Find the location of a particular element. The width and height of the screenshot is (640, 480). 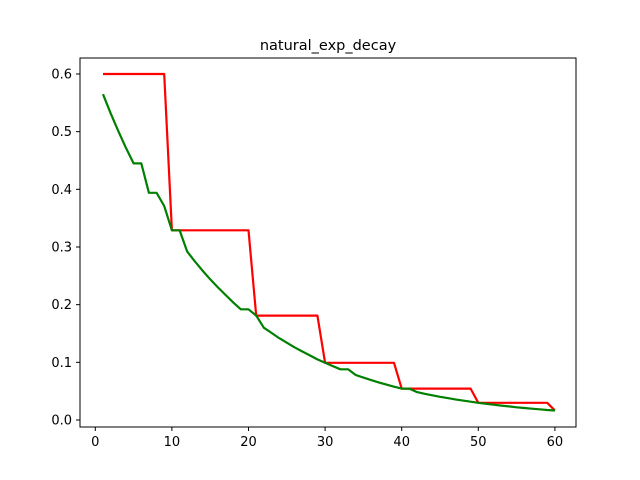

chart-title: natural_exp_decay is located at coordinates (328, 46).